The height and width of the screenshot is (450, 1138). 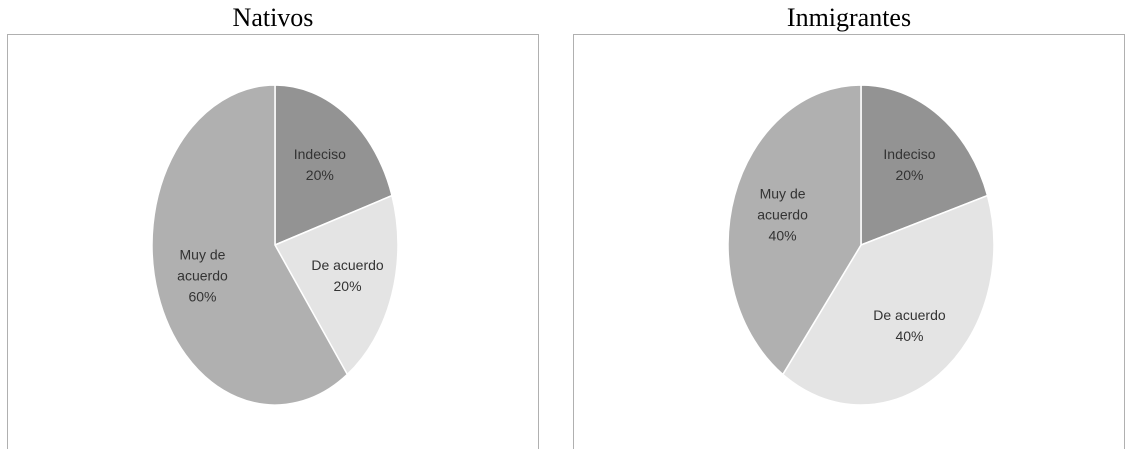 I want to click on pie-label-nativos-indeciso: Indeciso 20%, so click(x=320, y=164).